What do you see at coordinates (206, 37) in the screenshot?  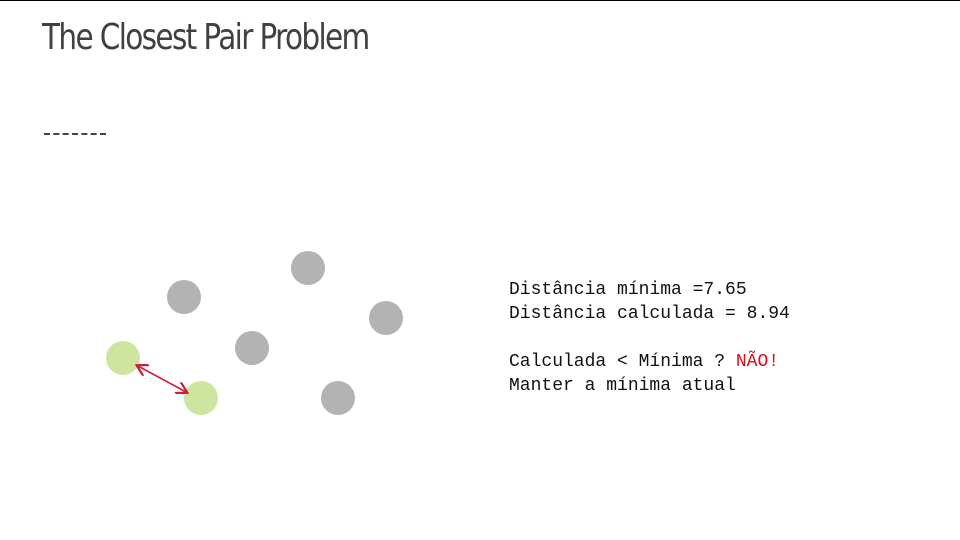 I see `title: The Closest Pair Problem` at bounding box center [206, 37].